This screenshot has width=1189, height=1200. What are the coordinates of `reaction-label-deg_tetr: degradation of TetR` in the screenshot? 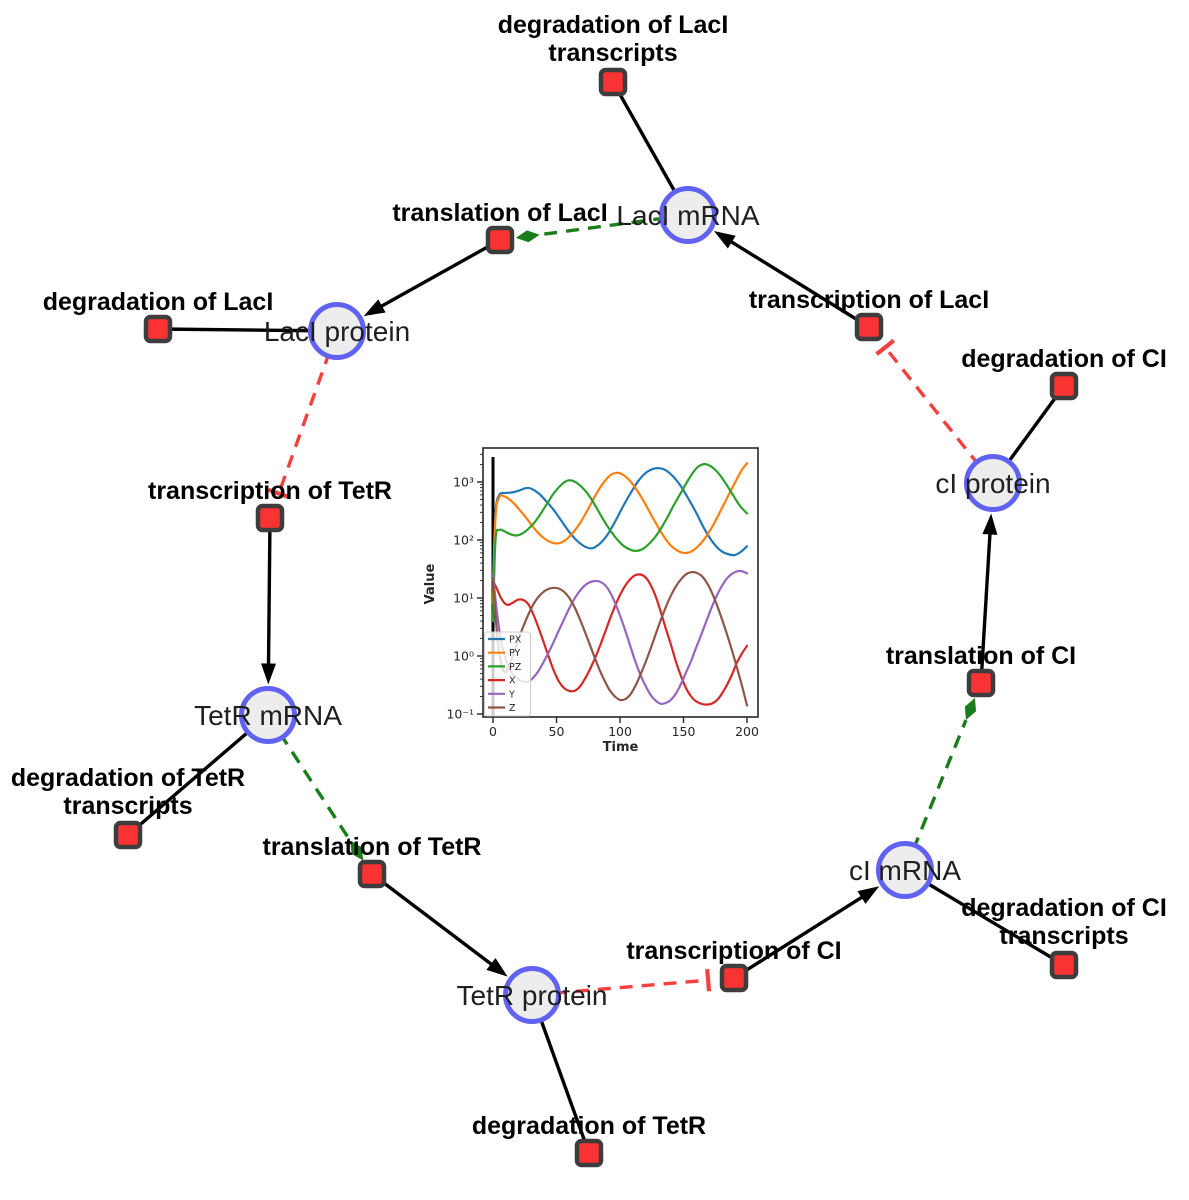 It's located at (589, 1126).